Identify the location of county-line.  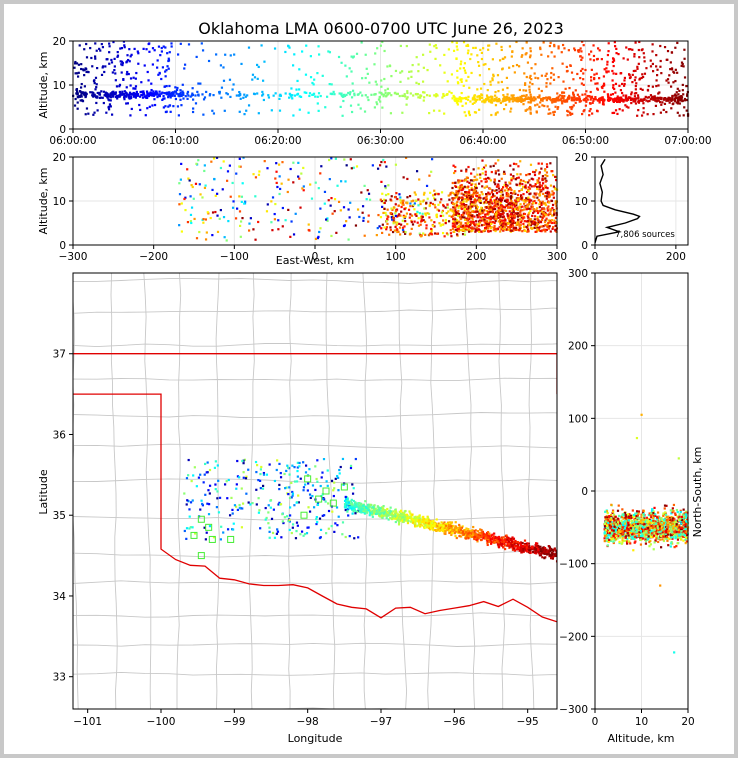
(365, 491).